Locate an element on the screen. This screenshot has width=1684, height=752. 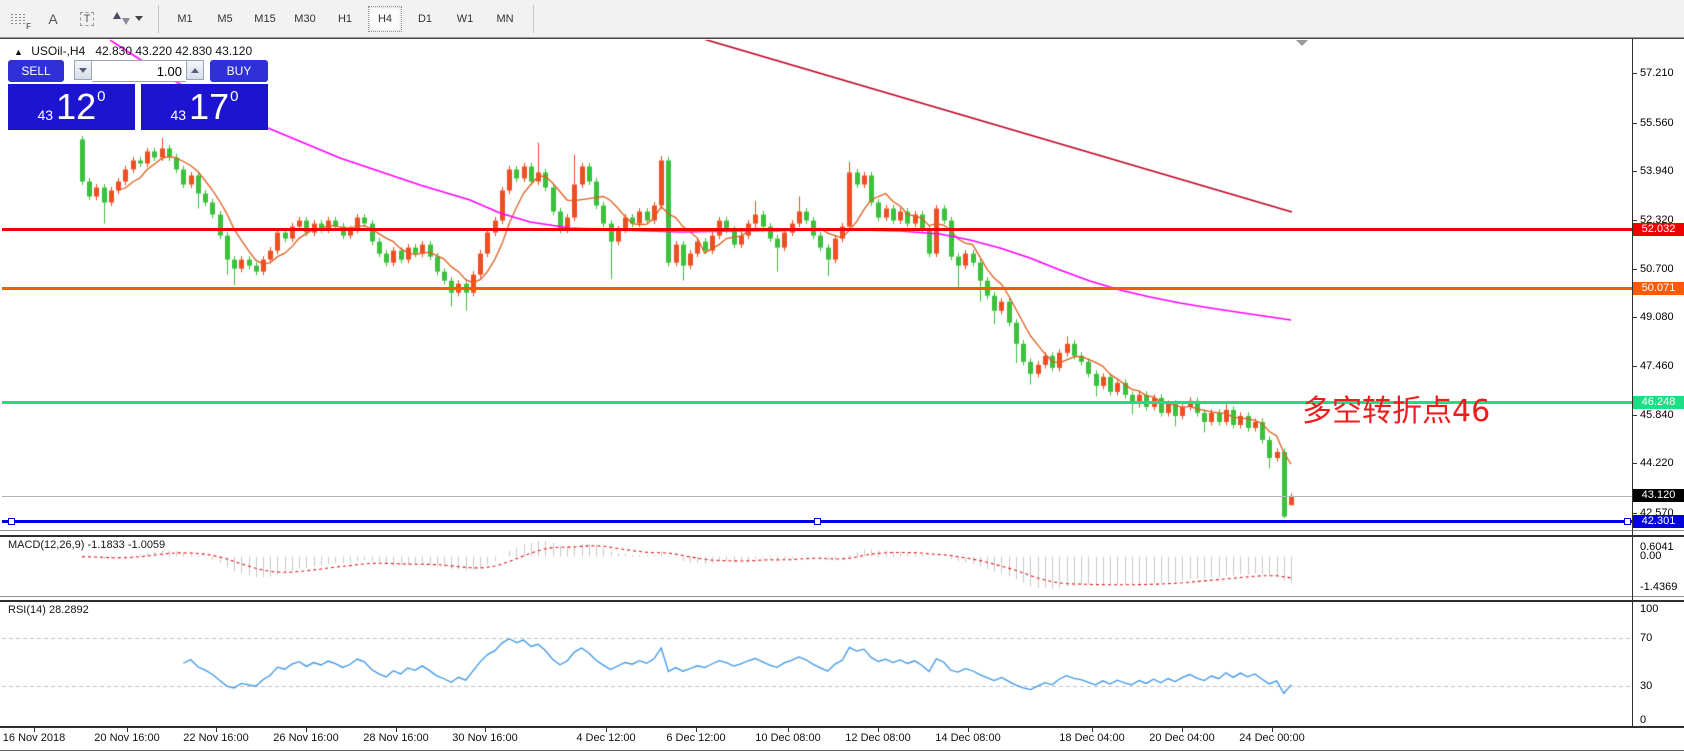
text-box-button: T is located at coordinates (87, 19).